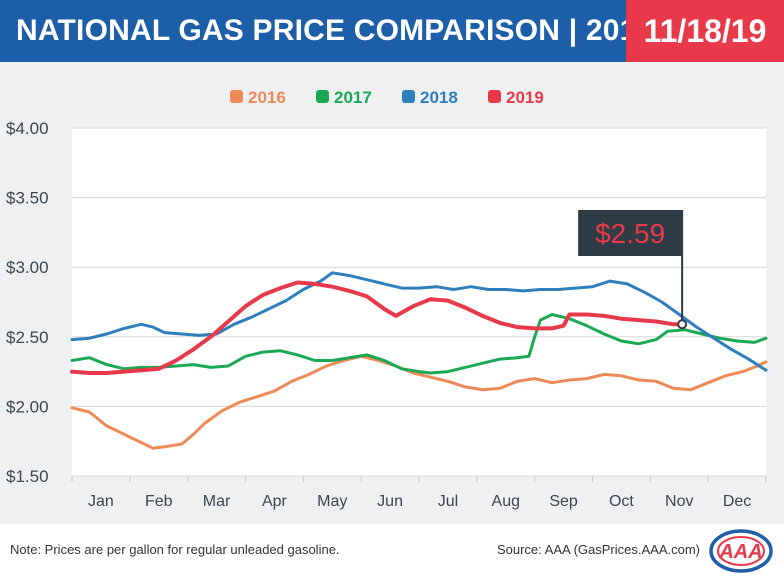  Describe the element at coordinates (705, 31) in the screenshot. I see `date-badge: 11/18/19` at that location.